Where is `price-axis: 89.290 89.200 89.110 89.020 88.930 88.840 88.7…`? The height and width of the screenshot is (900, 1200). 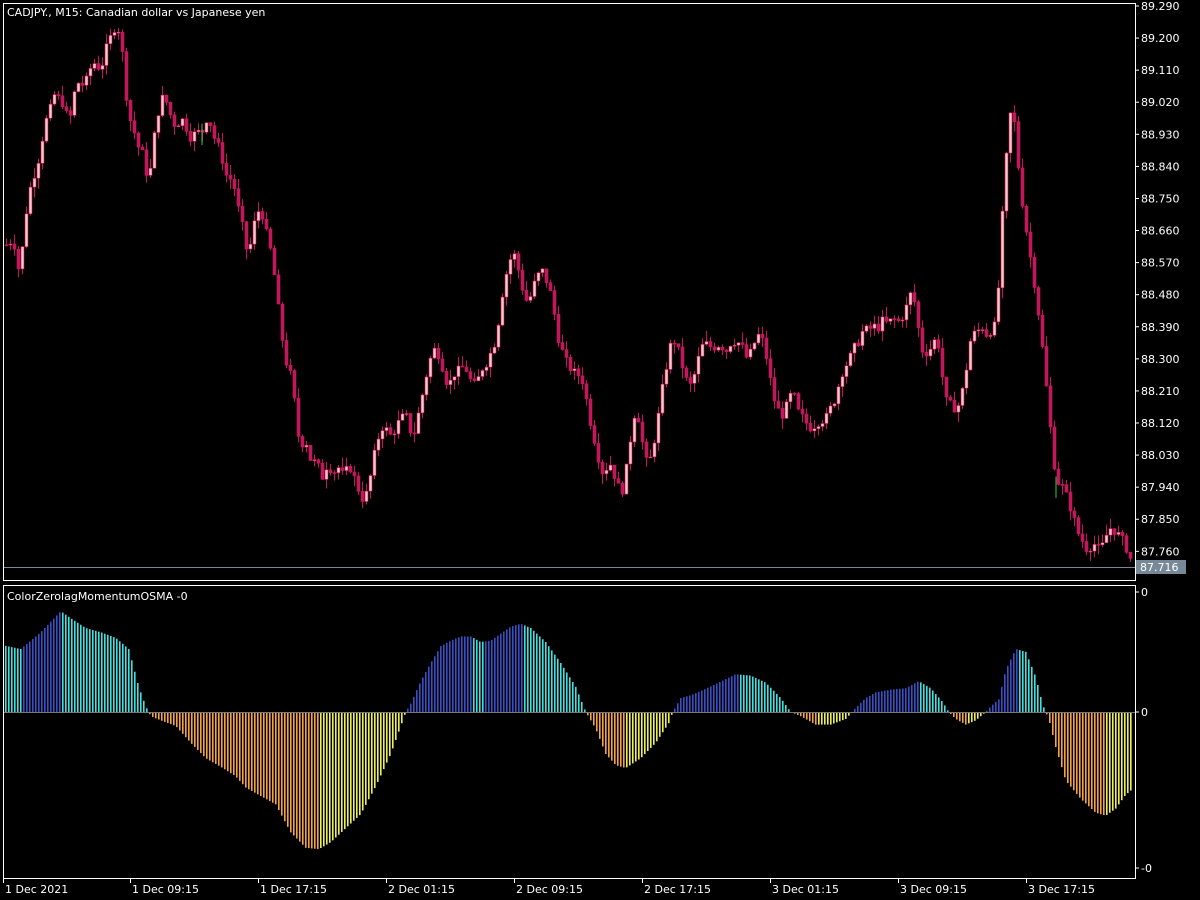
price-axis: 89.290 89.200 89.110 89.020 88.930 88.840 88.7… is located at coordinates (1157, 279).